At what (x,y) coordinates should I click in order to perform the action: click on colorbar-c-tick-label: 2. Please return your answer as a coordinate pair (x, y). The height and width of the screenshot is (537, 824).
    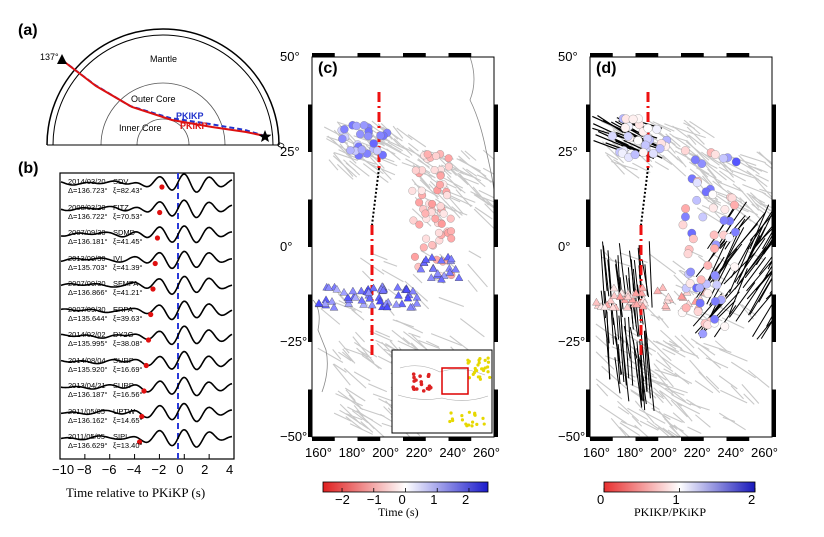
    Looking at the image, I should click on (465, 499).